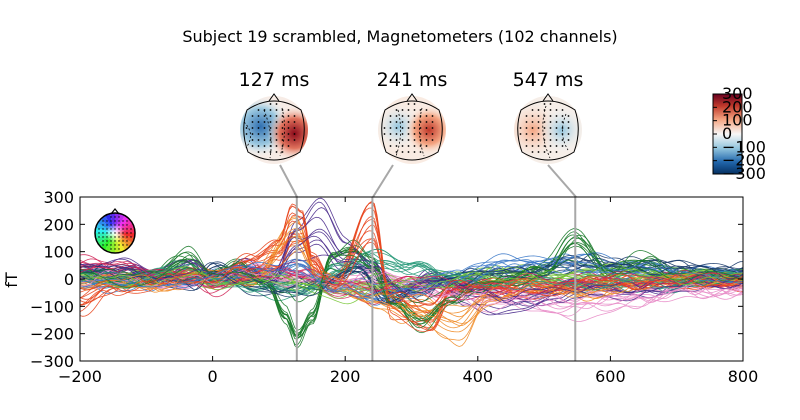 This screenshot has height=420, width=800. Describe the element at coordinates (744, 173) in the screenshot. I see `colorbar-tick-label: −300` at that location.